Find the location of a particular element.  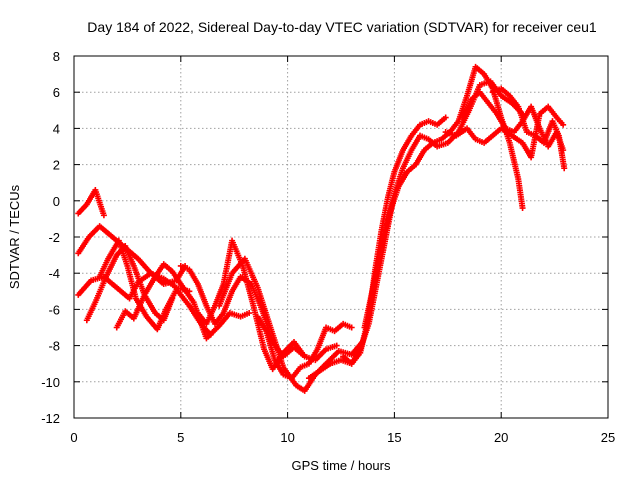

series-sat-j is located at coordinates (304, 347).